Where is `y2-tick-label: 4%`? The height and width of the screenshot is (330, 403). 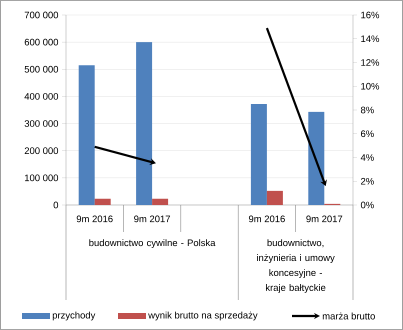 y2-tick-label: 4% is located at coordinates (367, 157).